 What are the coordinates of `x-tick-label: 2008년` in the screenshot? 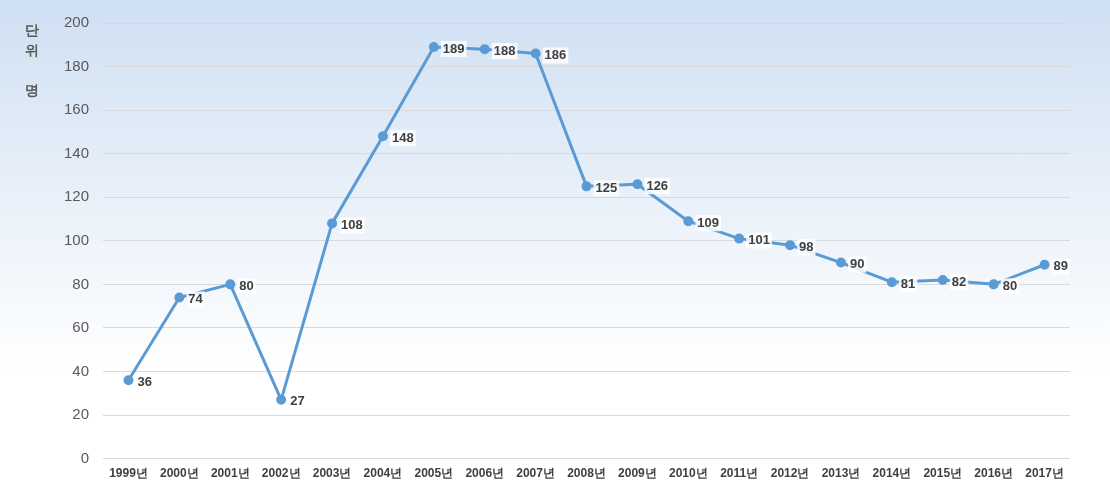 It's located at (586, 473).